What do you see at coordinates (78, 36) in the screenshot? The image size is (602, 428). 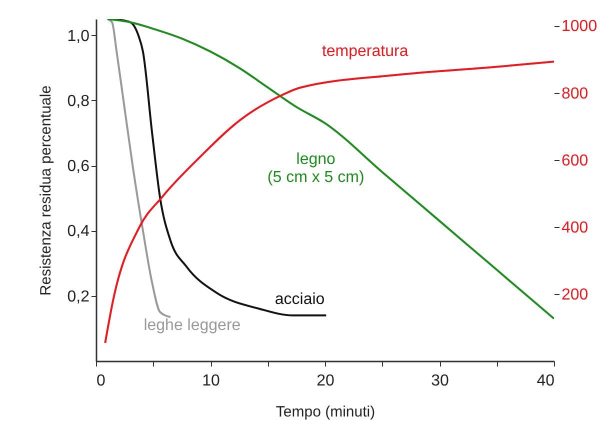 I see `y-tick-label: 1,0` at bounding box center [78, 36].